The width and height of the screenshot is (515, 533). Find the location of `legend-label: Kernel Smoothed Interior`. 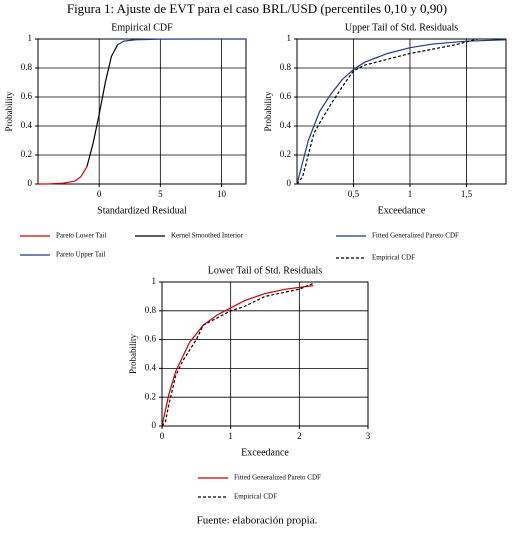

legend-label: Kernel Smoothed Interior is located at coordinates (207, 236).